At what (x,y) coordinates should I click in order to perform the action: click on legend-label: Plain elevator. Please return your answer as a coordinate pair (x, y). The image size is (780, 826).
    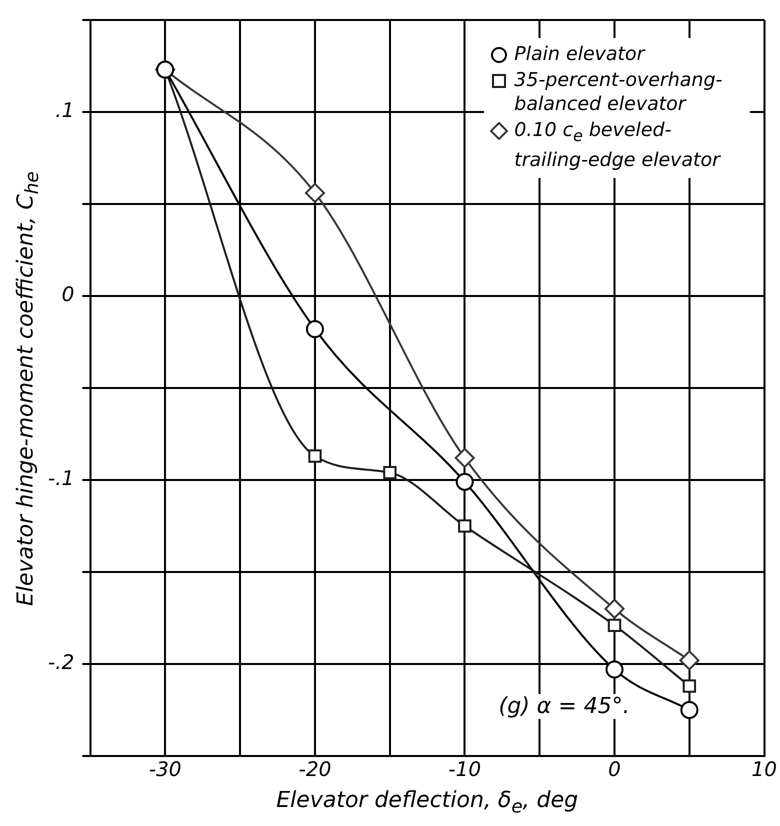
    Looking at the image, I should click on (580, 54).